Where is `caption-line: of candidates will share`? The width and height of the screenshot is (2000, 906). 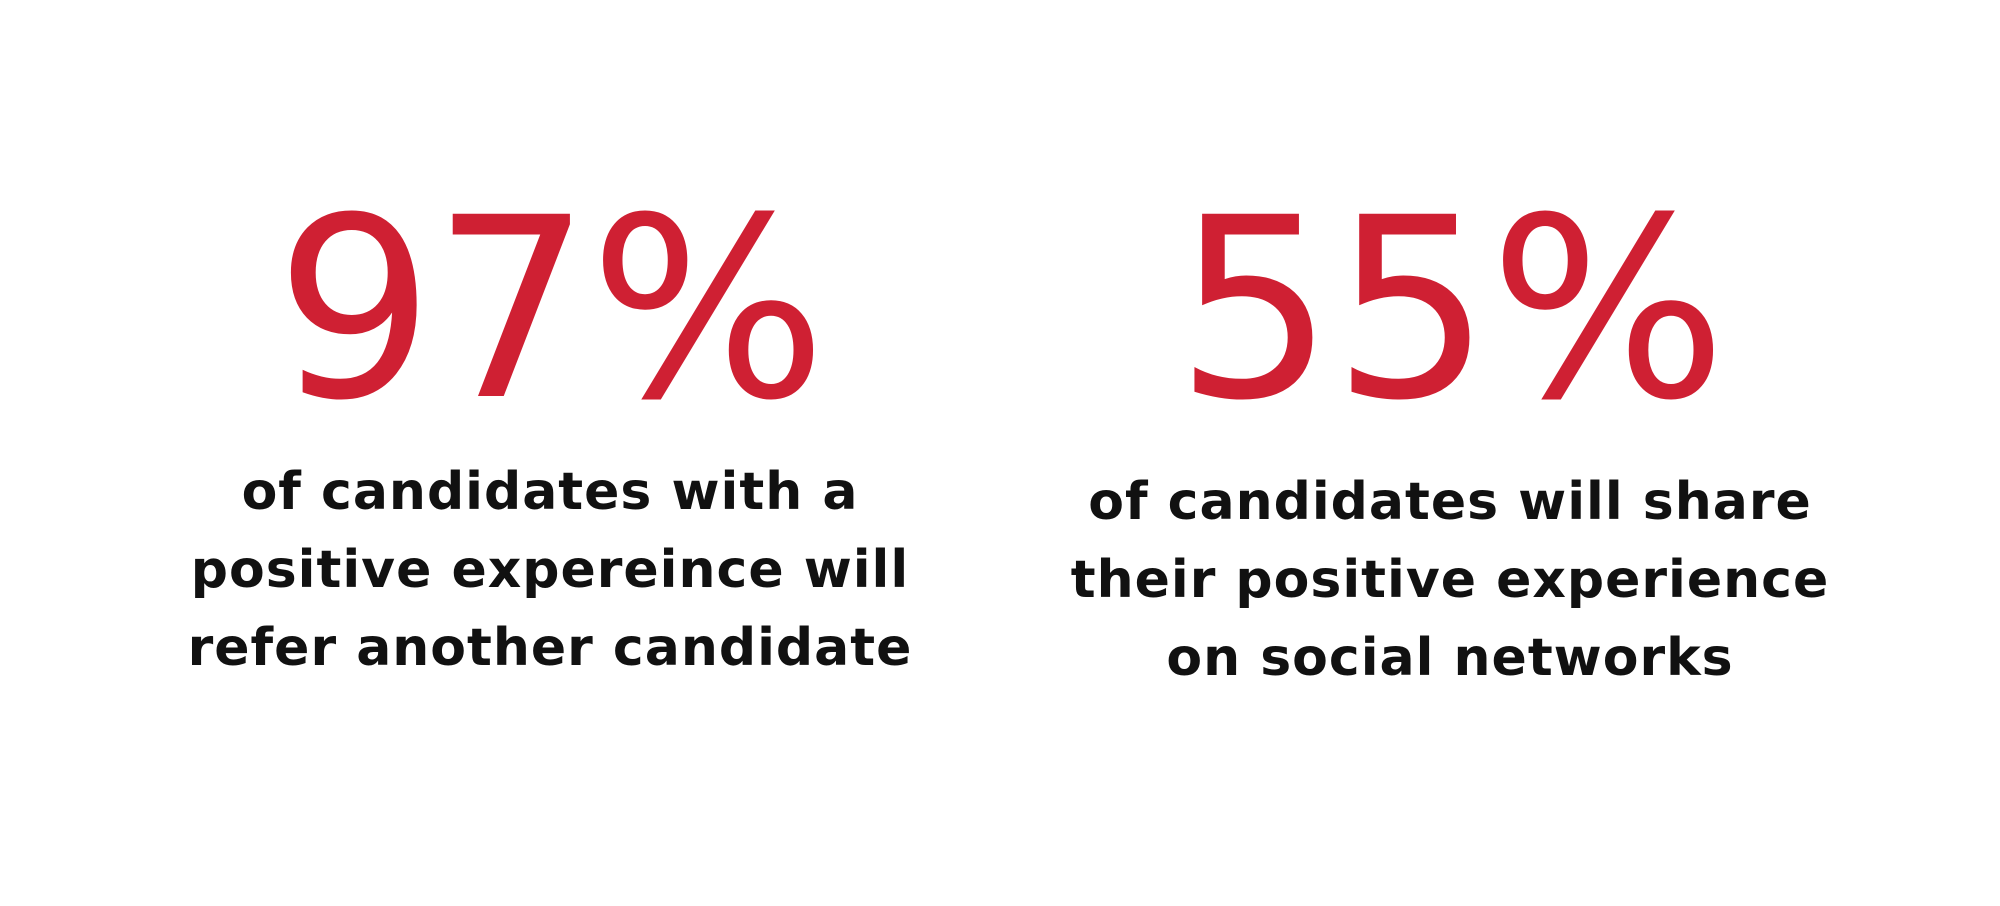
caption-line: of candidates will share is located at coordinates (1450, 502).